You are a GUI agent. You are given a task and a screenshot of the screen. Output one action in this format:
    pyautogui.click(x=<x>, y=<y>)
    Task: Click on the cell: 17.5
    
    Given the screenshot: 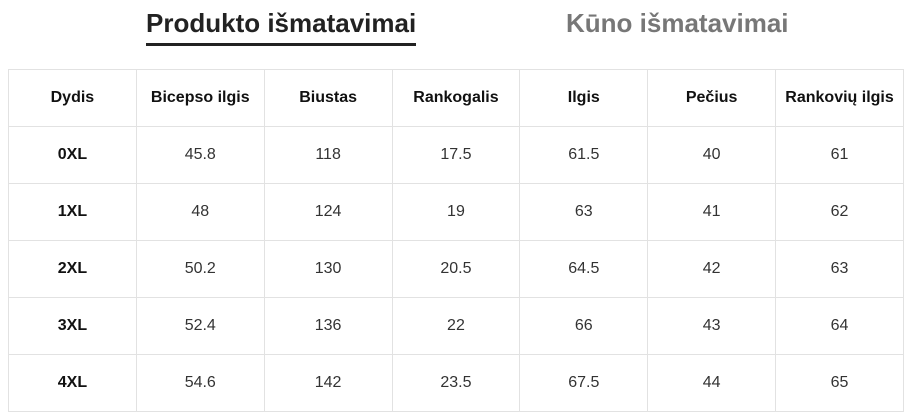 What is the action you would take?
    pyautogui.click(x=456, y=155)
    